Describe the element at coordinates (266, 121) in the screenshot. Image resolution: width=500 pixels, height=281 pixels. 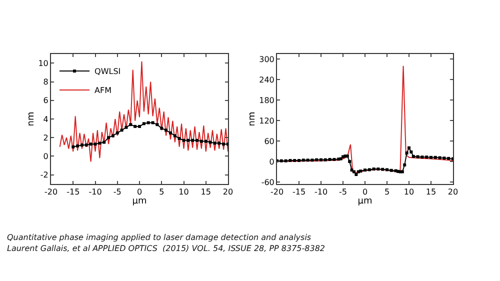
I see `y-tick-label: 120` at that location.